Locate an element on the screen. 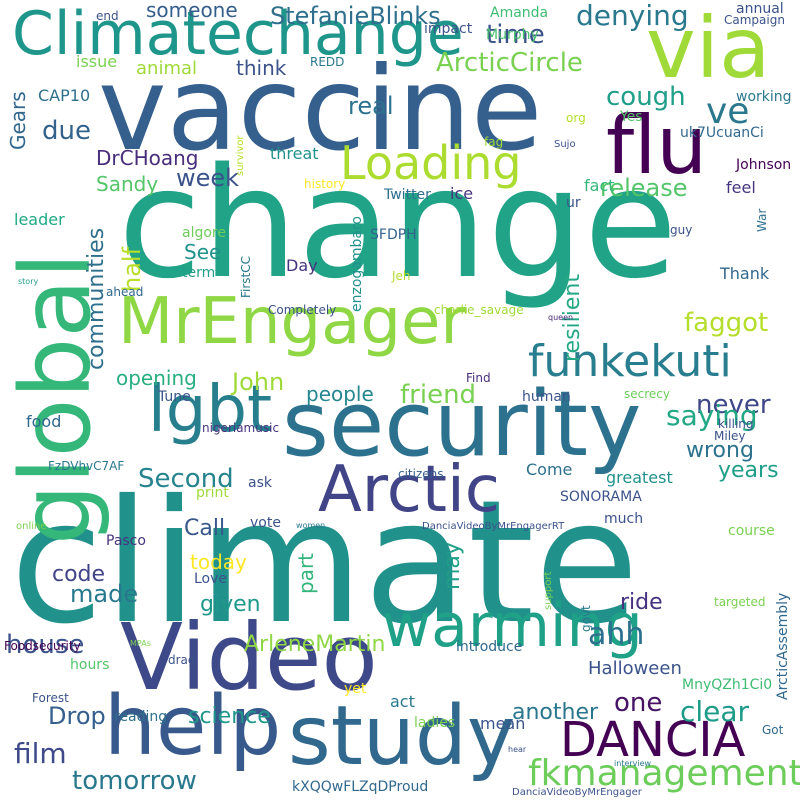 The image size is (800, 800). word: friend is located at coordinates (438, 395).